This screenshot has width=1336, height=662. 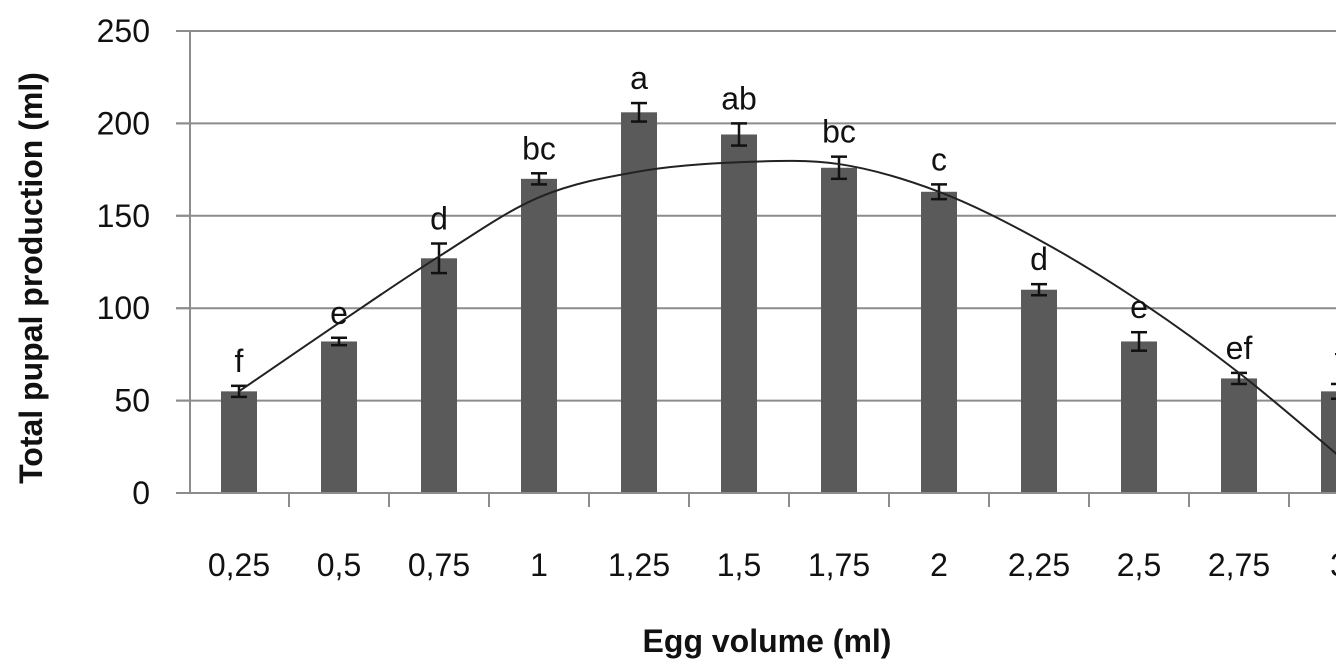 What do you see at coordinates (639, 565) in the screenshot?
I see `x-tick-label: 1,25` at bounding box center [639, 565].